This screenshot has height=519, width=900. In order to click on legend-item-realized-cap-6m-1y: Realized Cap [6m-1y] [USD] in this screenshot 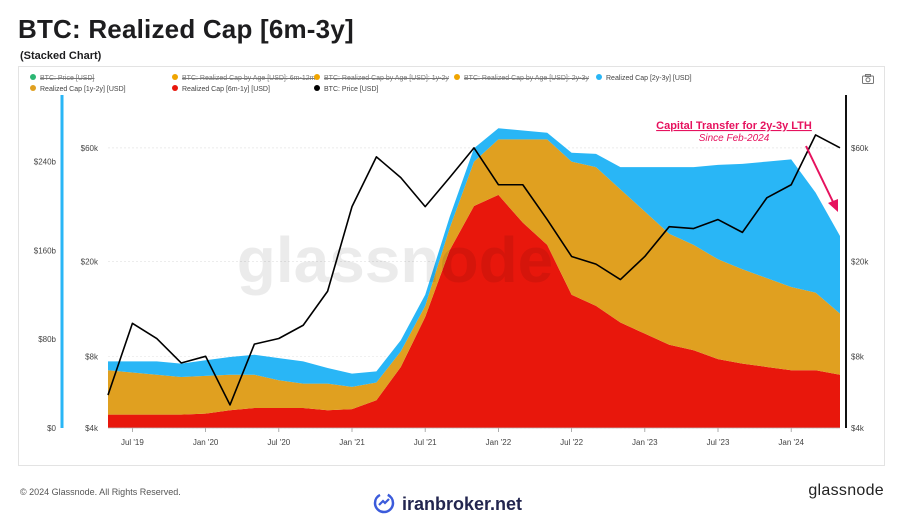, I will do `click(221, 90)`.